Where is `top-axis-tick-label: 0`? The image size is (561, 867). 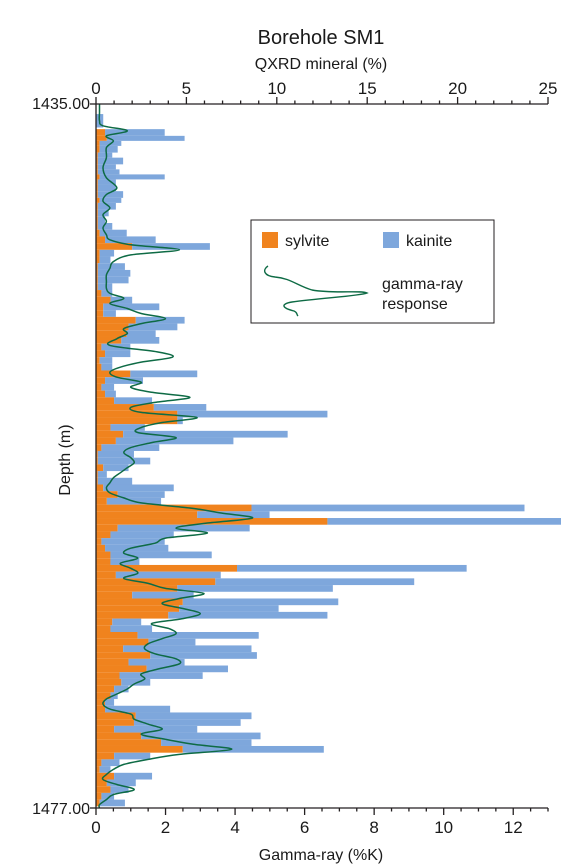 top-axis-tick-label: 0 is located at coordinates (95, 88).